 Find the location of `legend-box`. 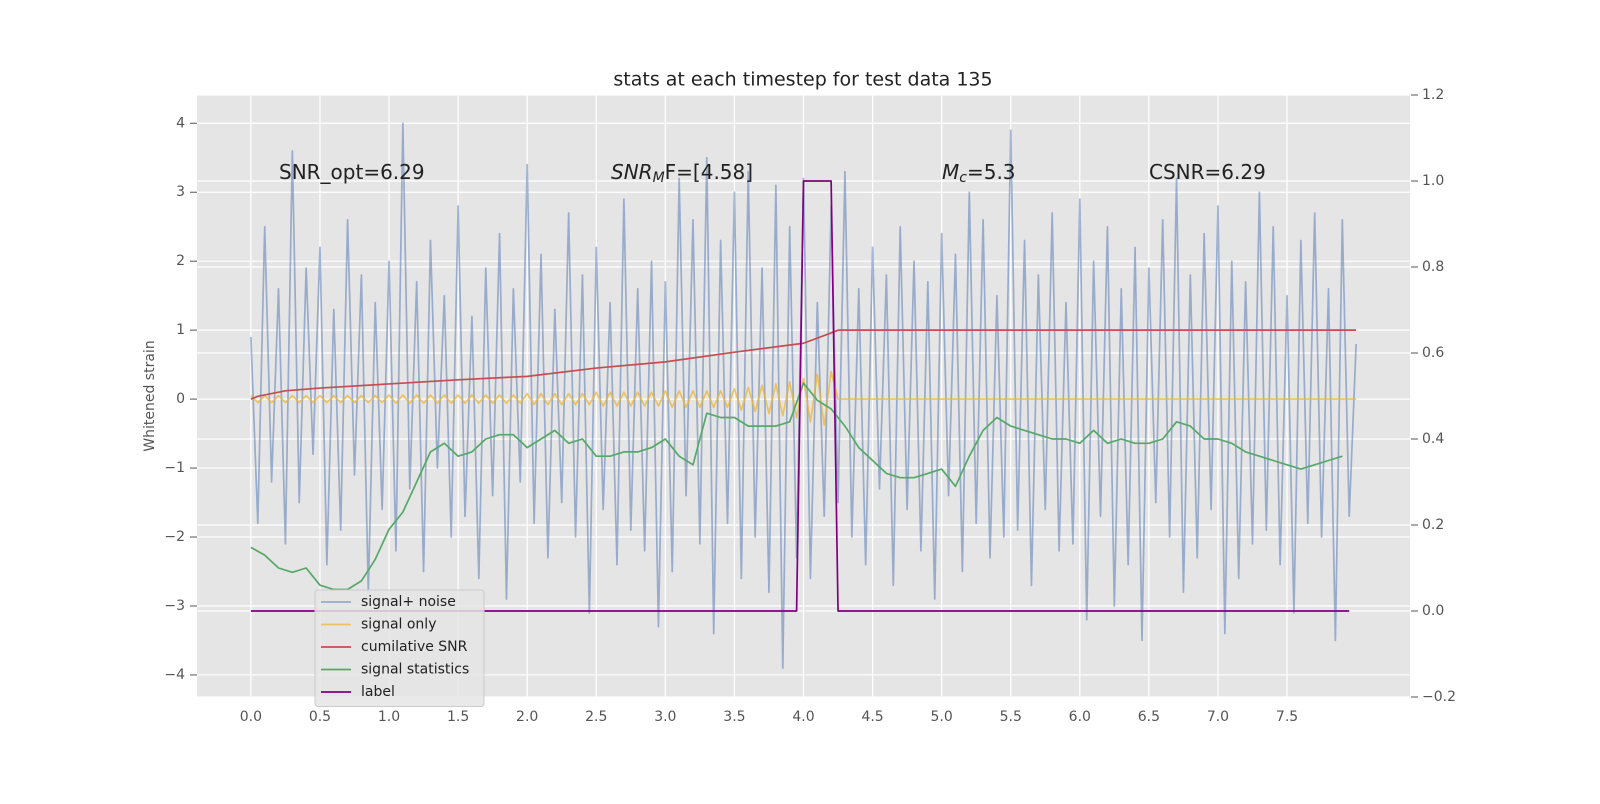

legend-box is located at coordinates (399, 648).